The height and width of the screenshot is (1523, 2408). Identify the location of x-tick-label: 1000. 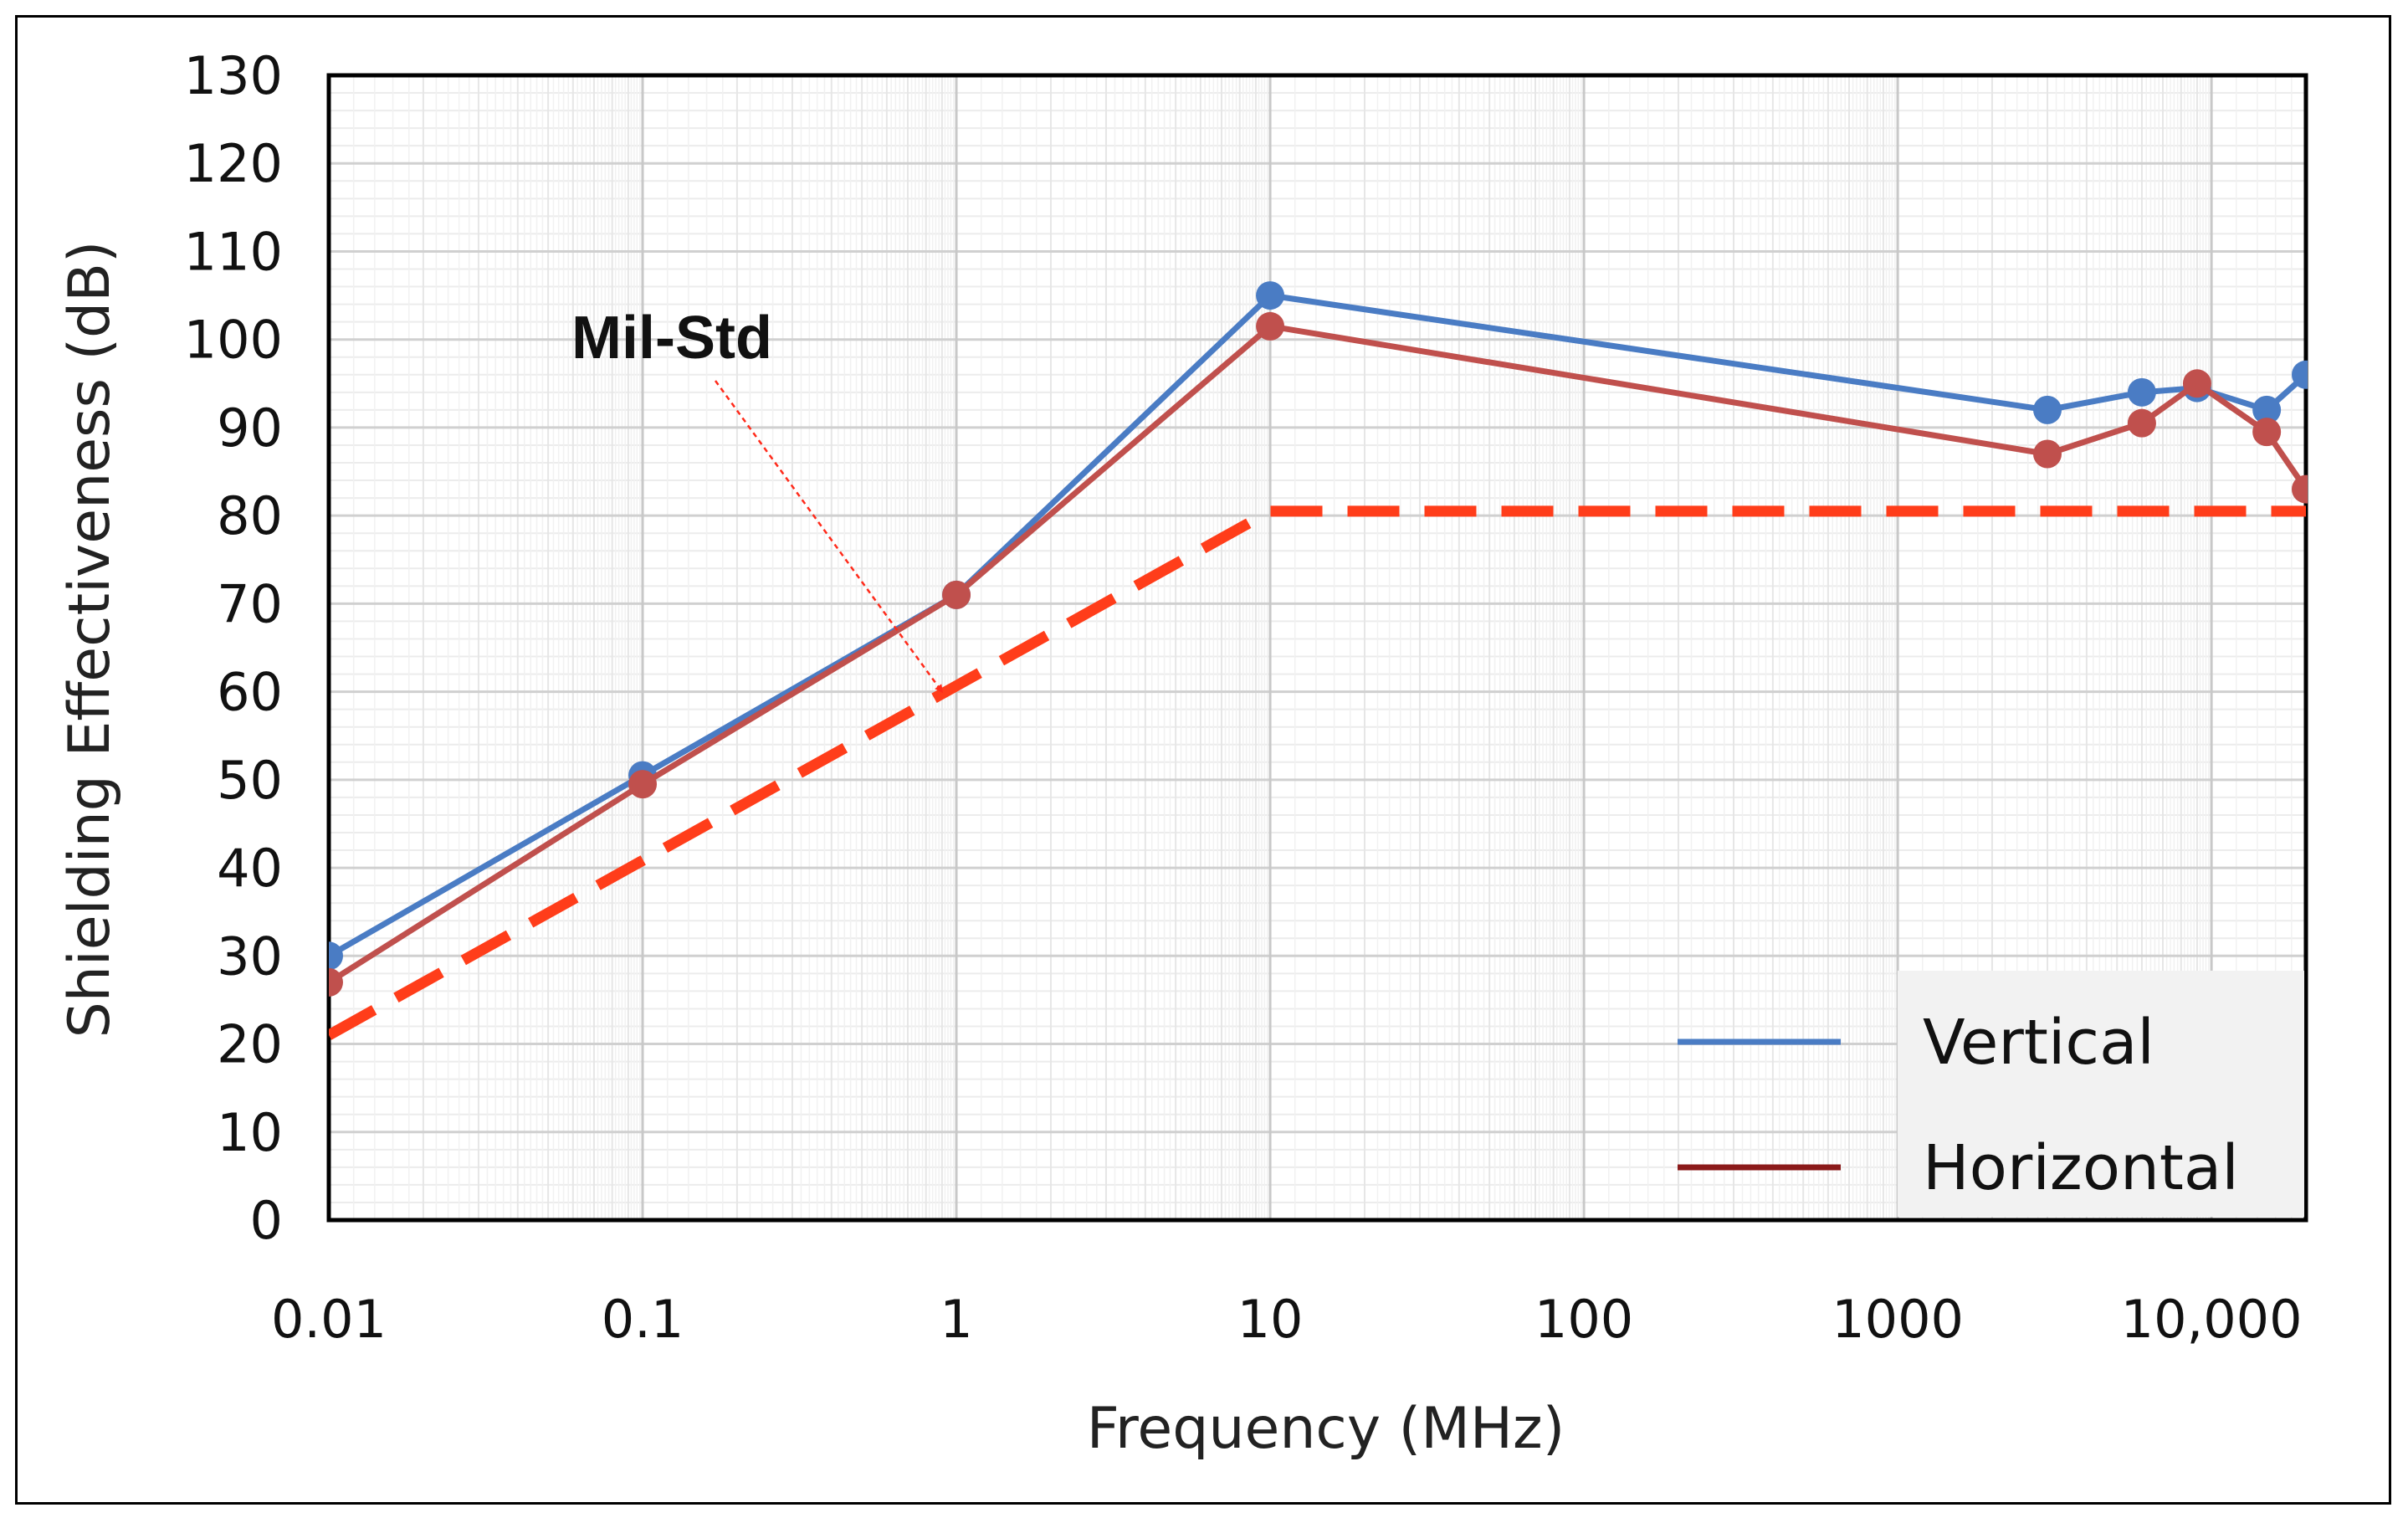
(1898, 1319).